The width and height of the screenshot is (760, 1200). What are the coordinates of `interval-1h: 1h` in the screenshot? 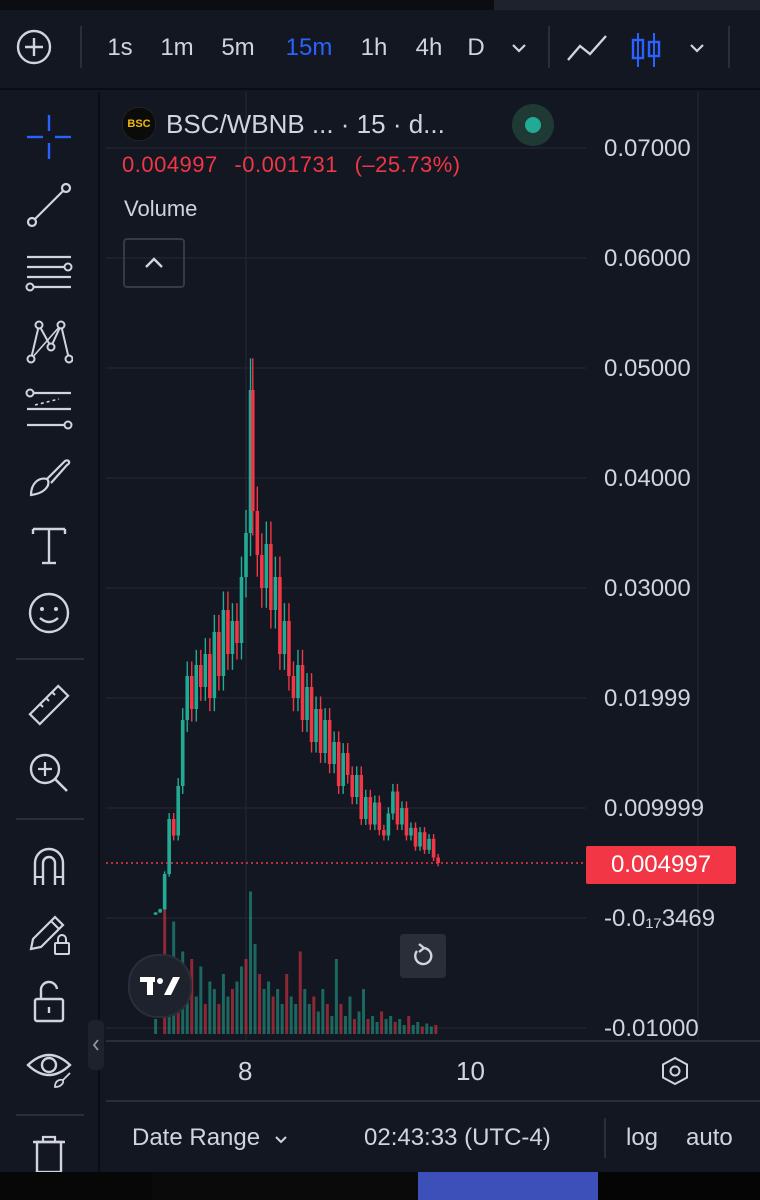 It's located at (374, 47).